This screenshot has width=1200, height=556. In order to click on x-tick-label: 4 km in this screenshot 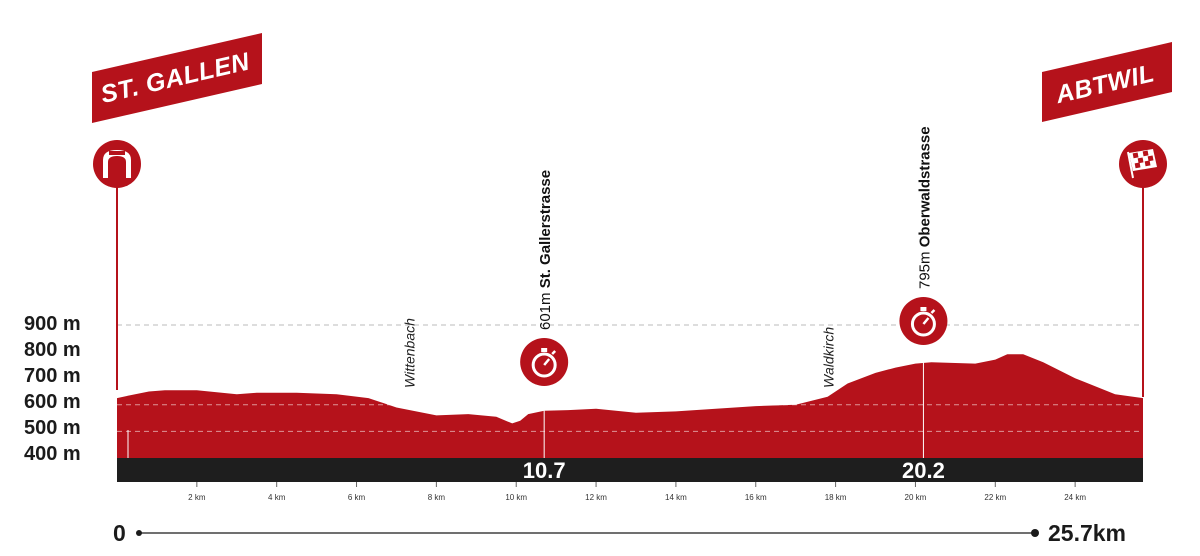, I will do `click(277, 497)`.